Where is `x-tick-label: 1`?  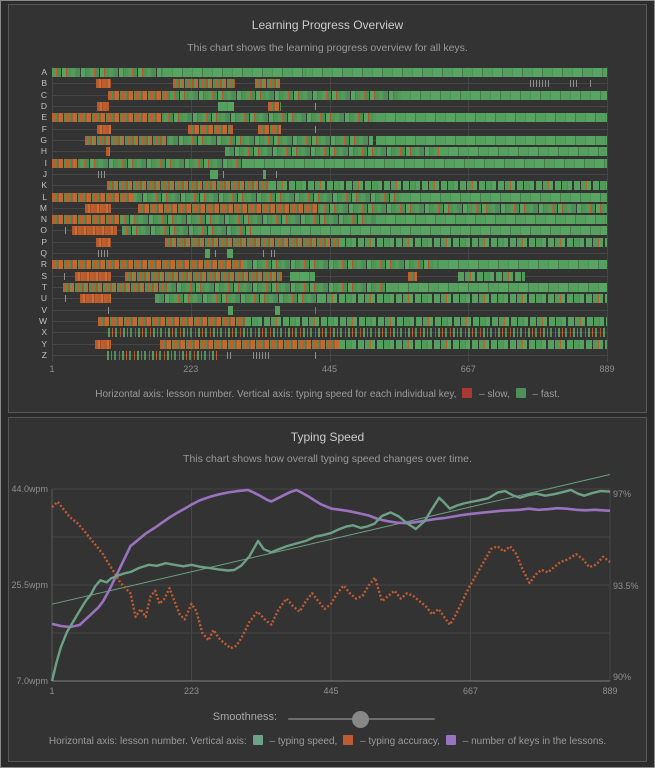 x-tick-label: 1 is located at coordinates (52, 369).